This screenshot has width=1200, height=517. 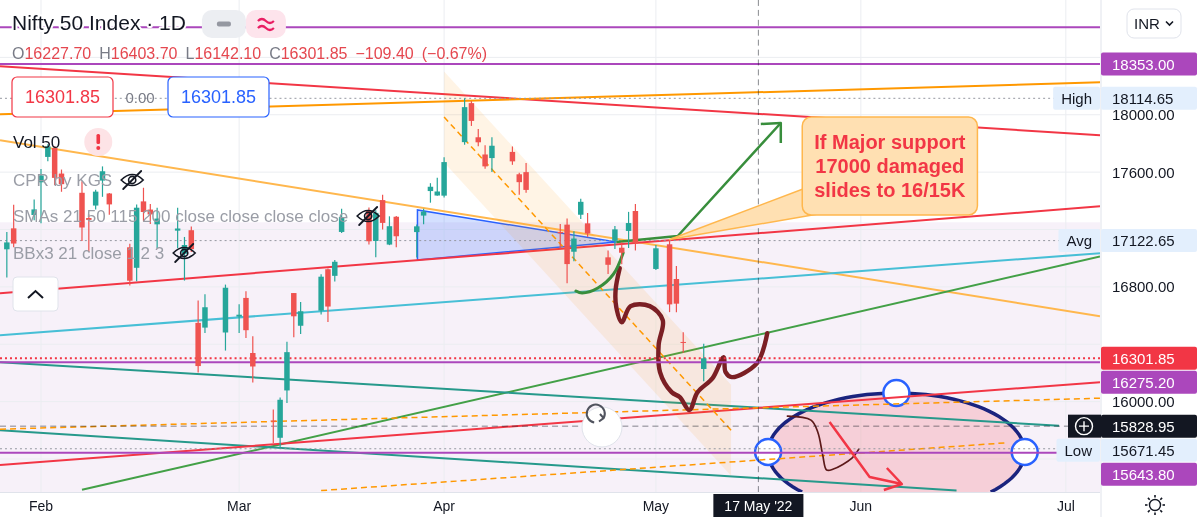 I want to click on x-tick-label: May, so click(x=656, y=506).